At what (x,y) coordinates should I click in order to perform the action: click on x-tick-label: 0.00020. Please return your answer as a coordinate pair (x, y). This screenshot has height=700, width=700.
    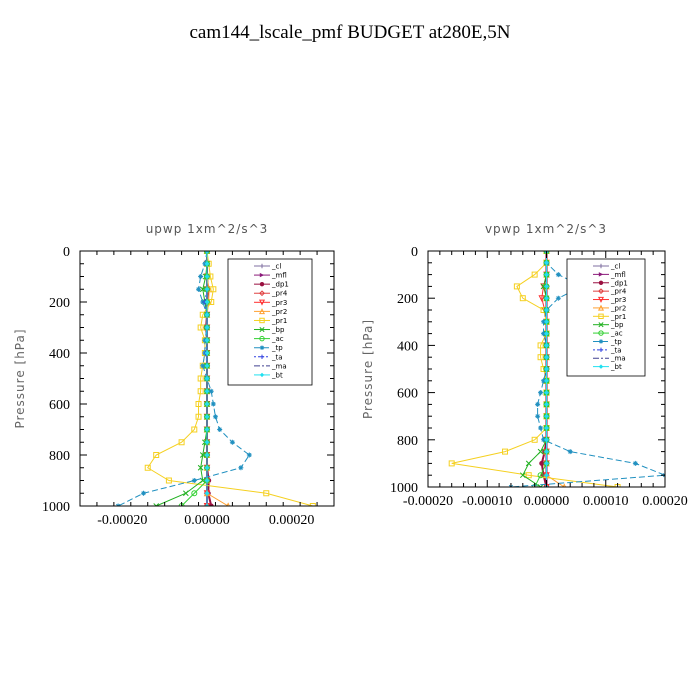
    Looking at the image, I should click on (665, 501).